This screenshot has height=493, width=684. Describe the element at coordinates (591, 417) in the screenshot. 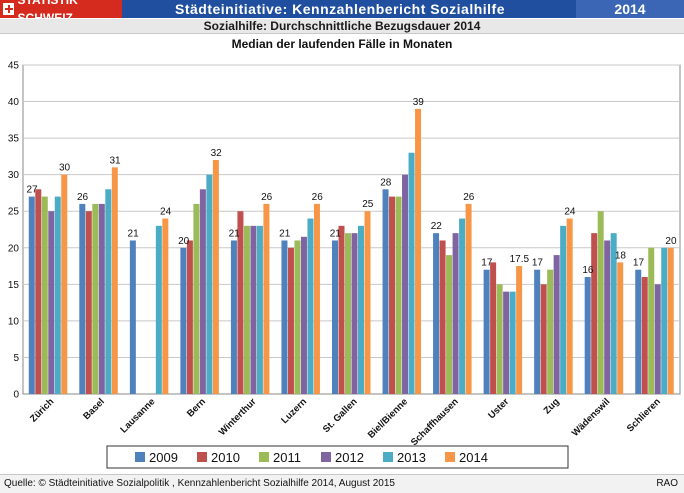

I see `x-tick-label: Wädenswil` at that location.